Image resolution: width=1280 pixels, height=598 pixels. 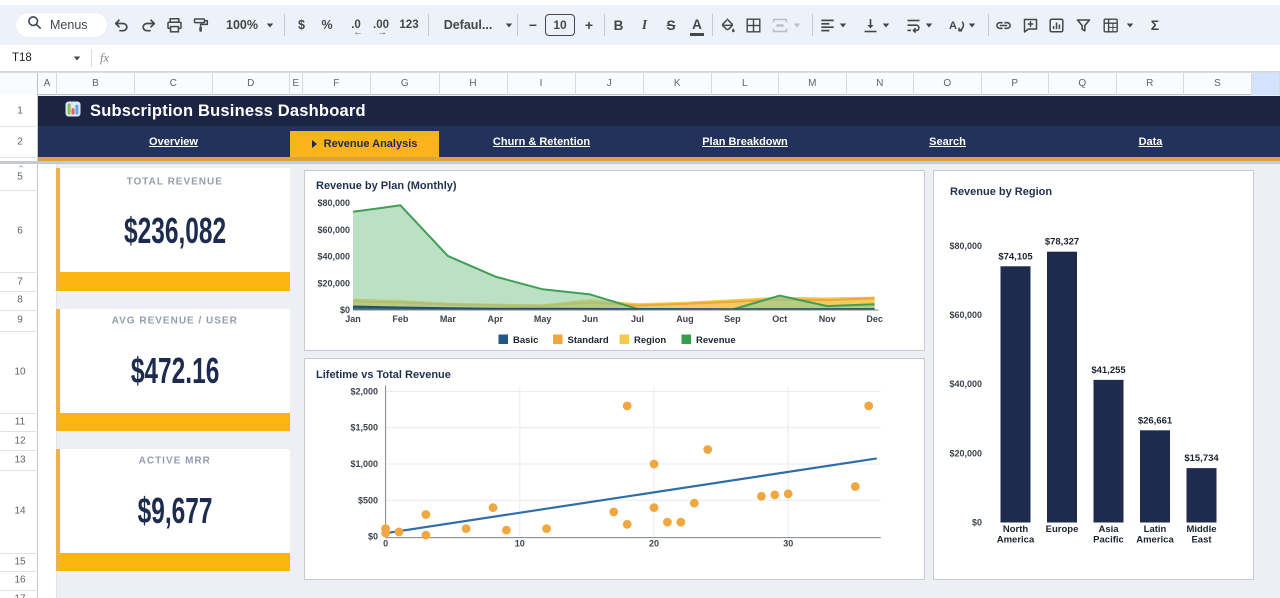 What do you see at coordinates (1015, 256) in the screenshot?
I see `chart-label: $74,105` at bounding box center [1015, 256].